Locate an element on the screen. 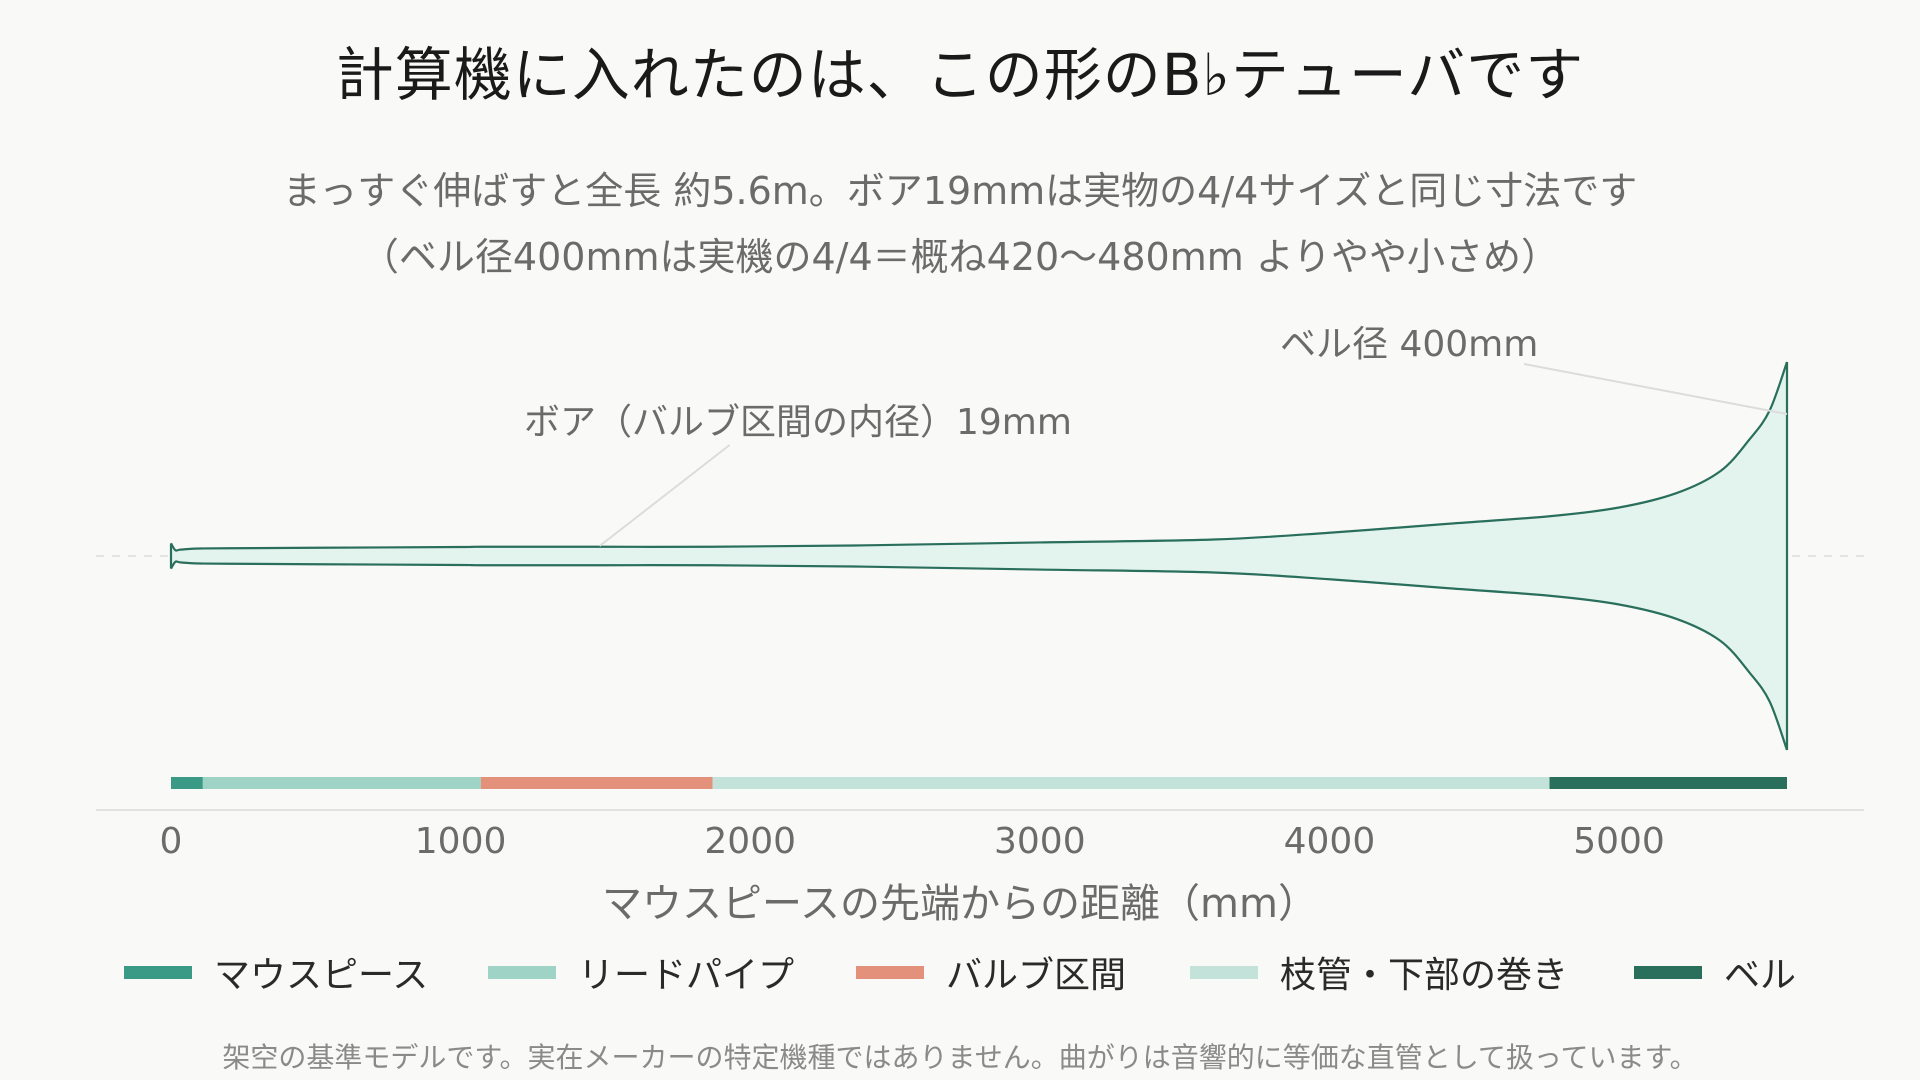  legend-label: マウスピース is located at coordinates (321, 975).